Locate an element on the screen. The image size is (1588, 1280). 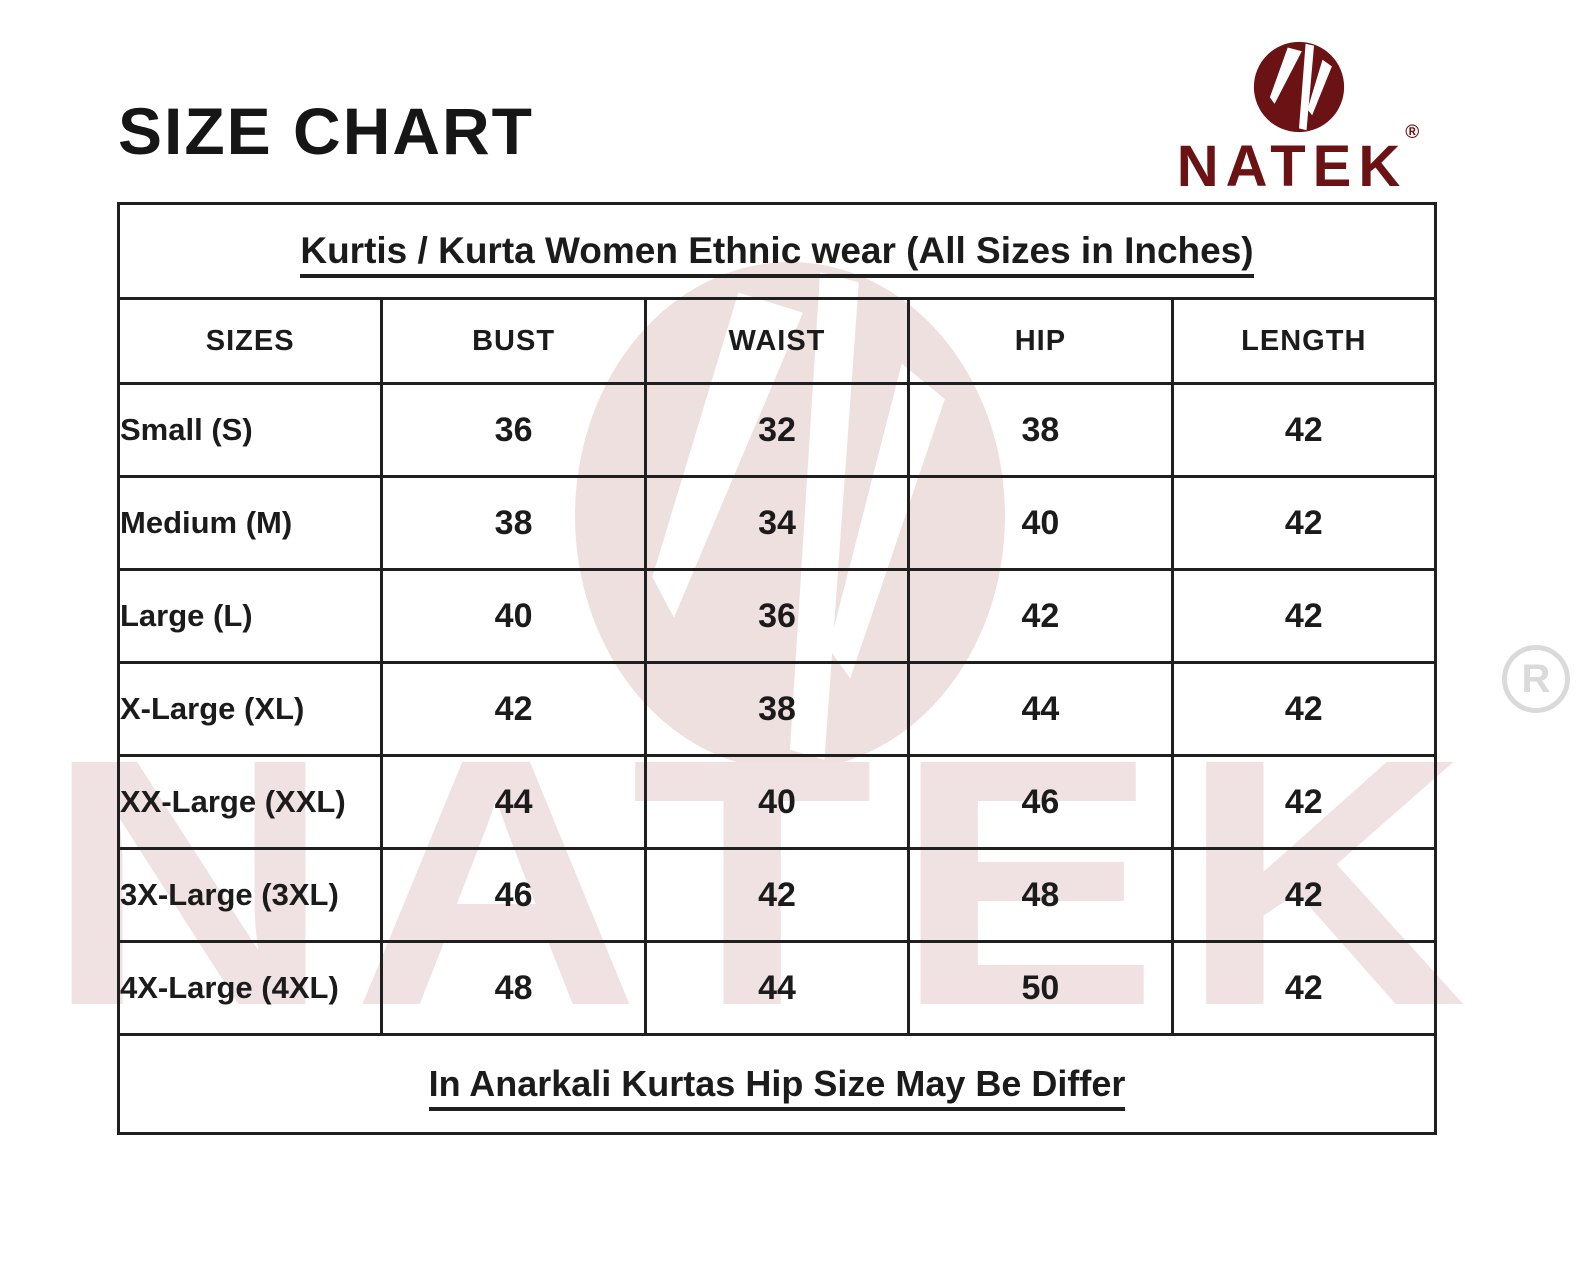
waist-cell: 34 is located at coordinates (777, 523).